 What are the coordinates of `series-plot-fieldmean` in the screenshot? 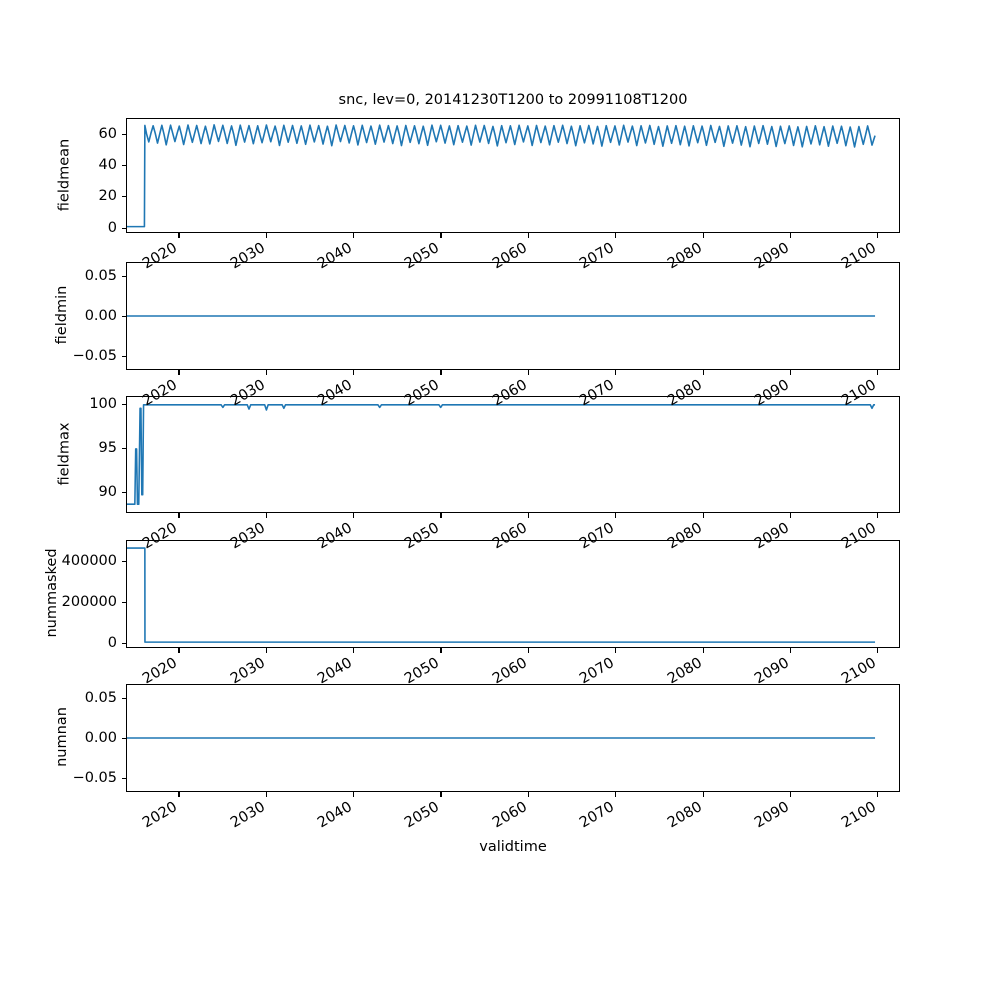 It's located at (501, 176).